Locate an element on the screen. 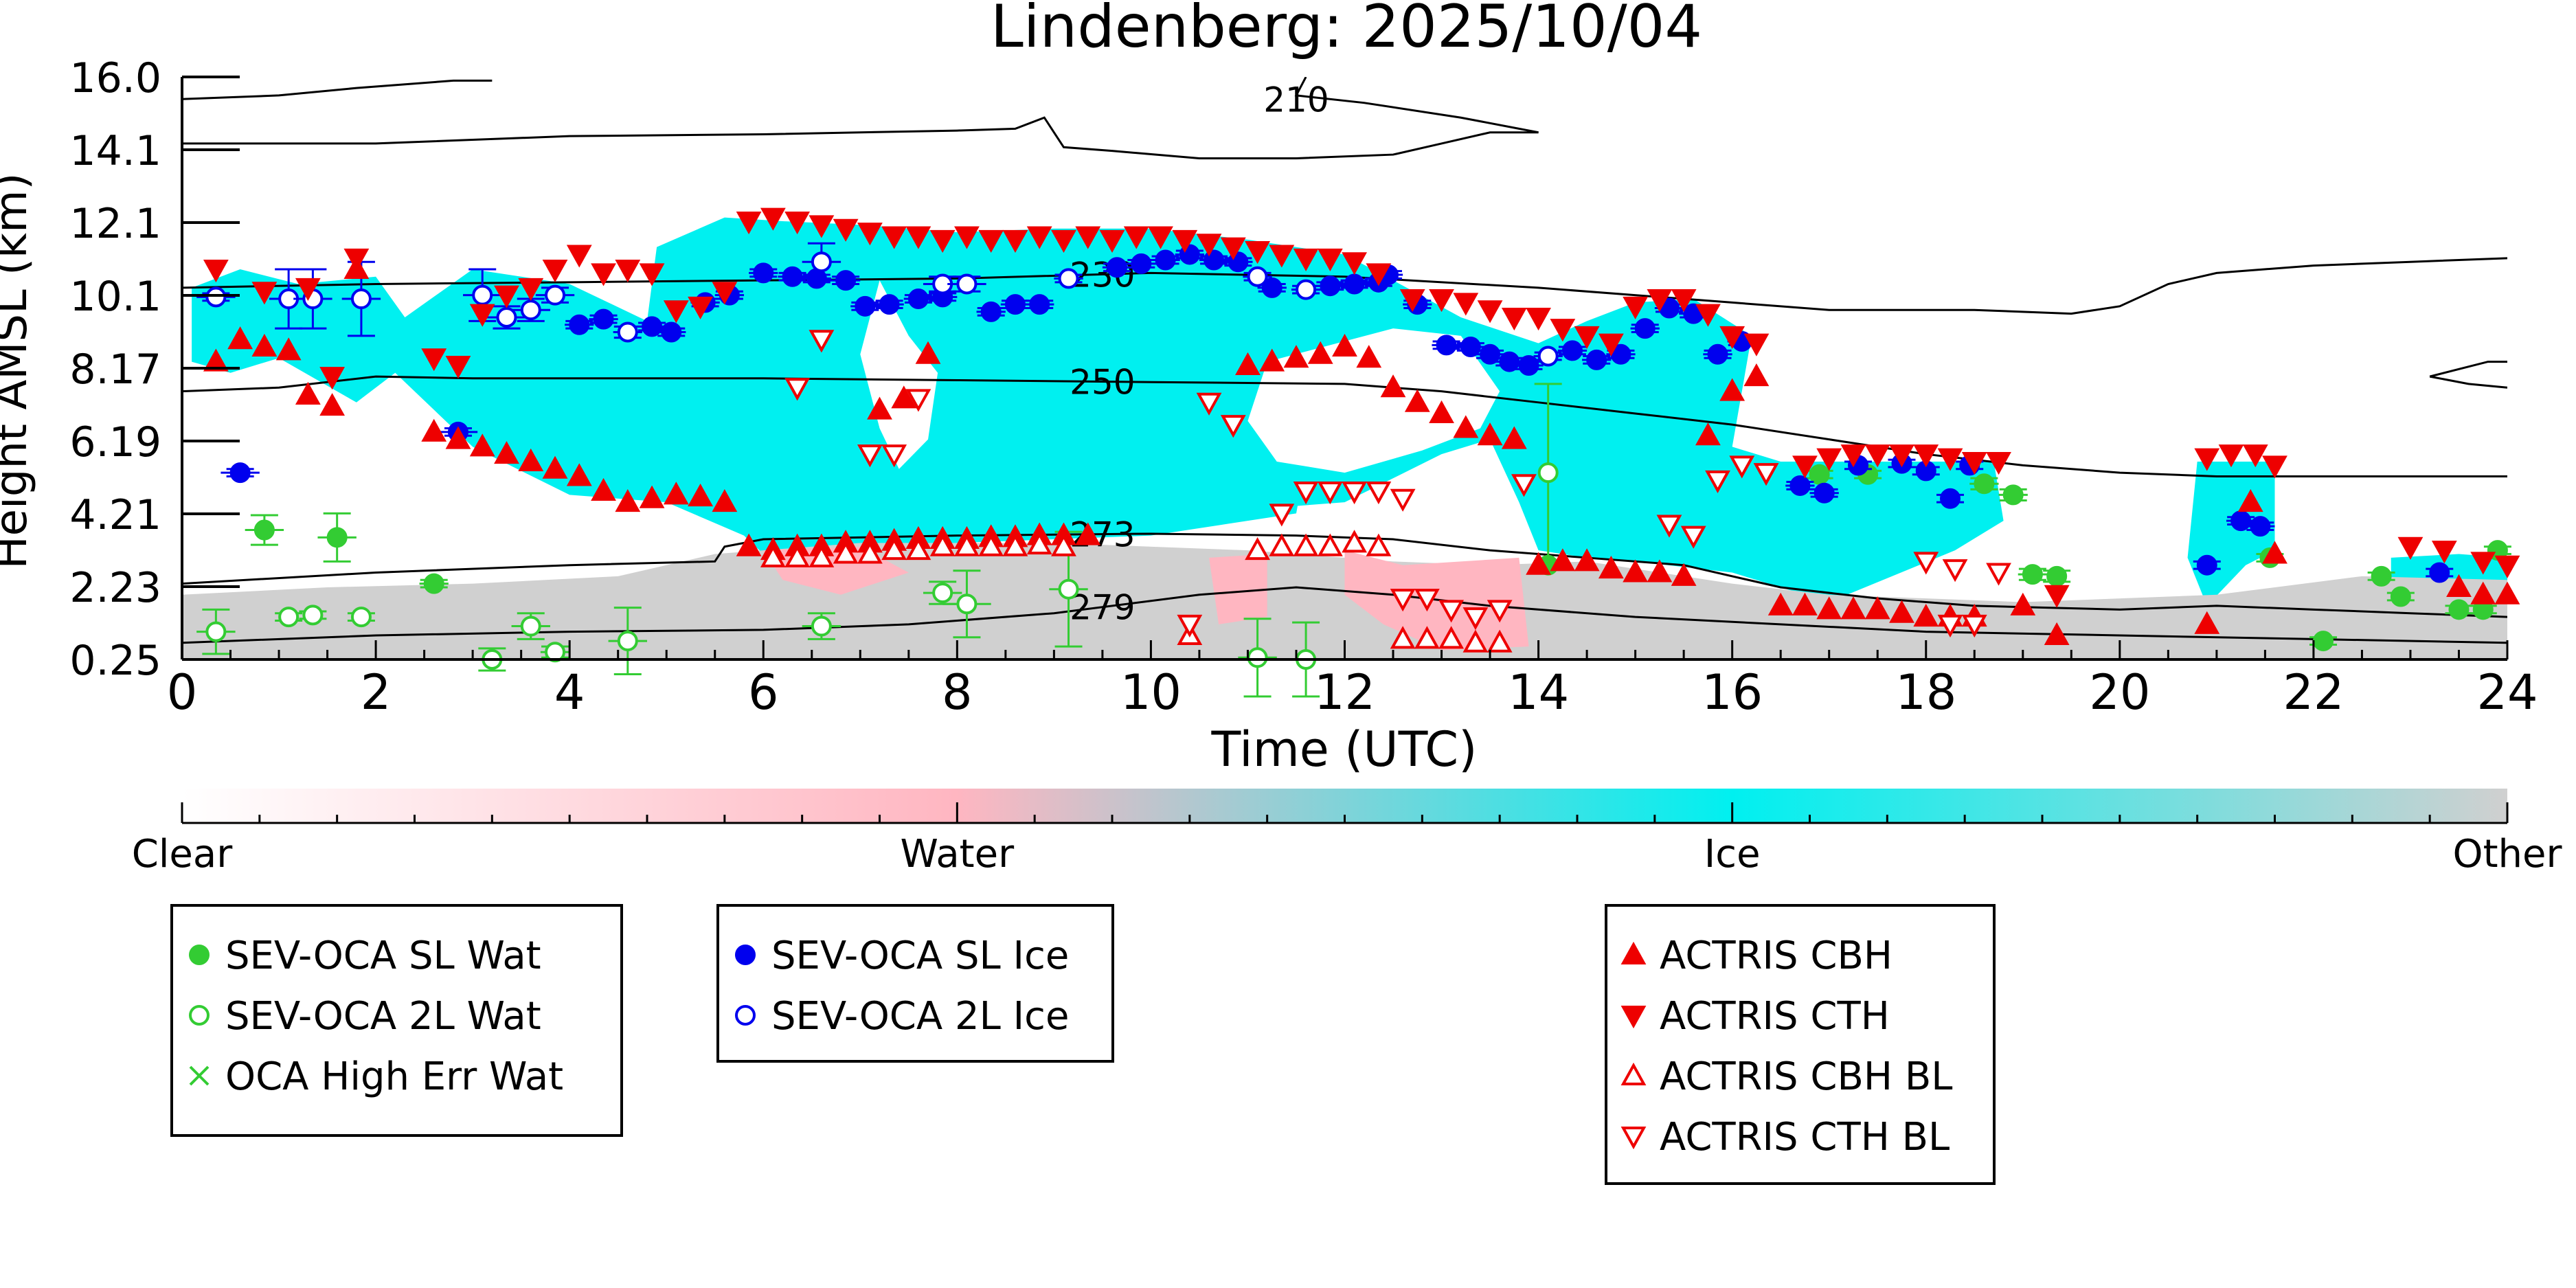  legend-label-oca-high-err-wat: OCA High Err Wat is located at coordinates (394, 1076).